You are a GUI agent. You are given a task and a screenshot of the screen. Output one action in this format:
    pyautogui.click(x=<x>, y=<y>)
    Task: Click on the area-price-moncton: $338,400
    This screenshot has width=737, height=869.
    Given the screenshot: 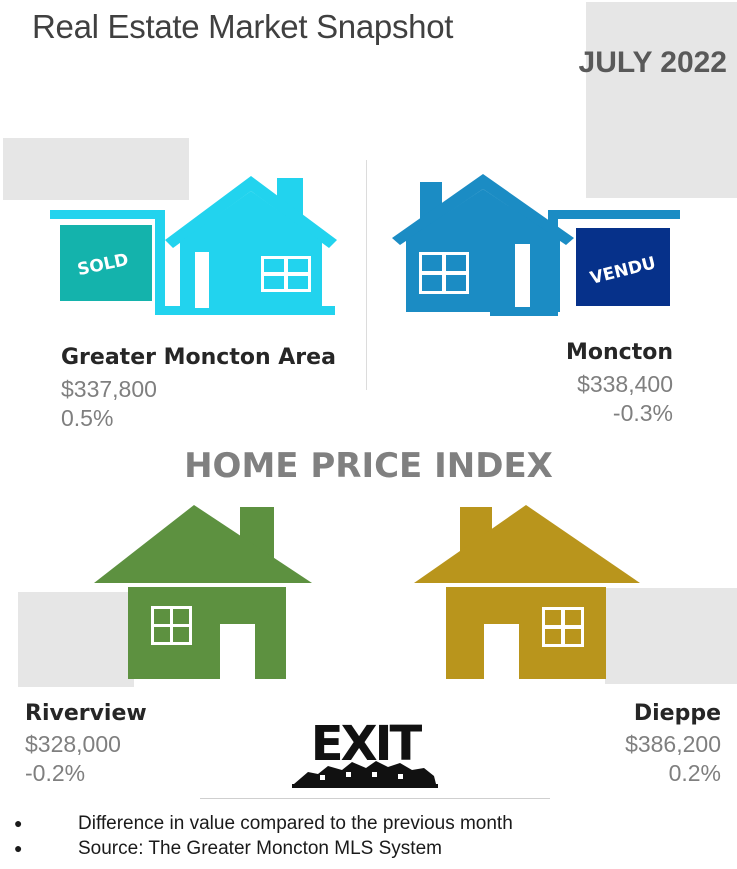 What is the action you would take?
    pyautogui.click(x=625, y=384)
    